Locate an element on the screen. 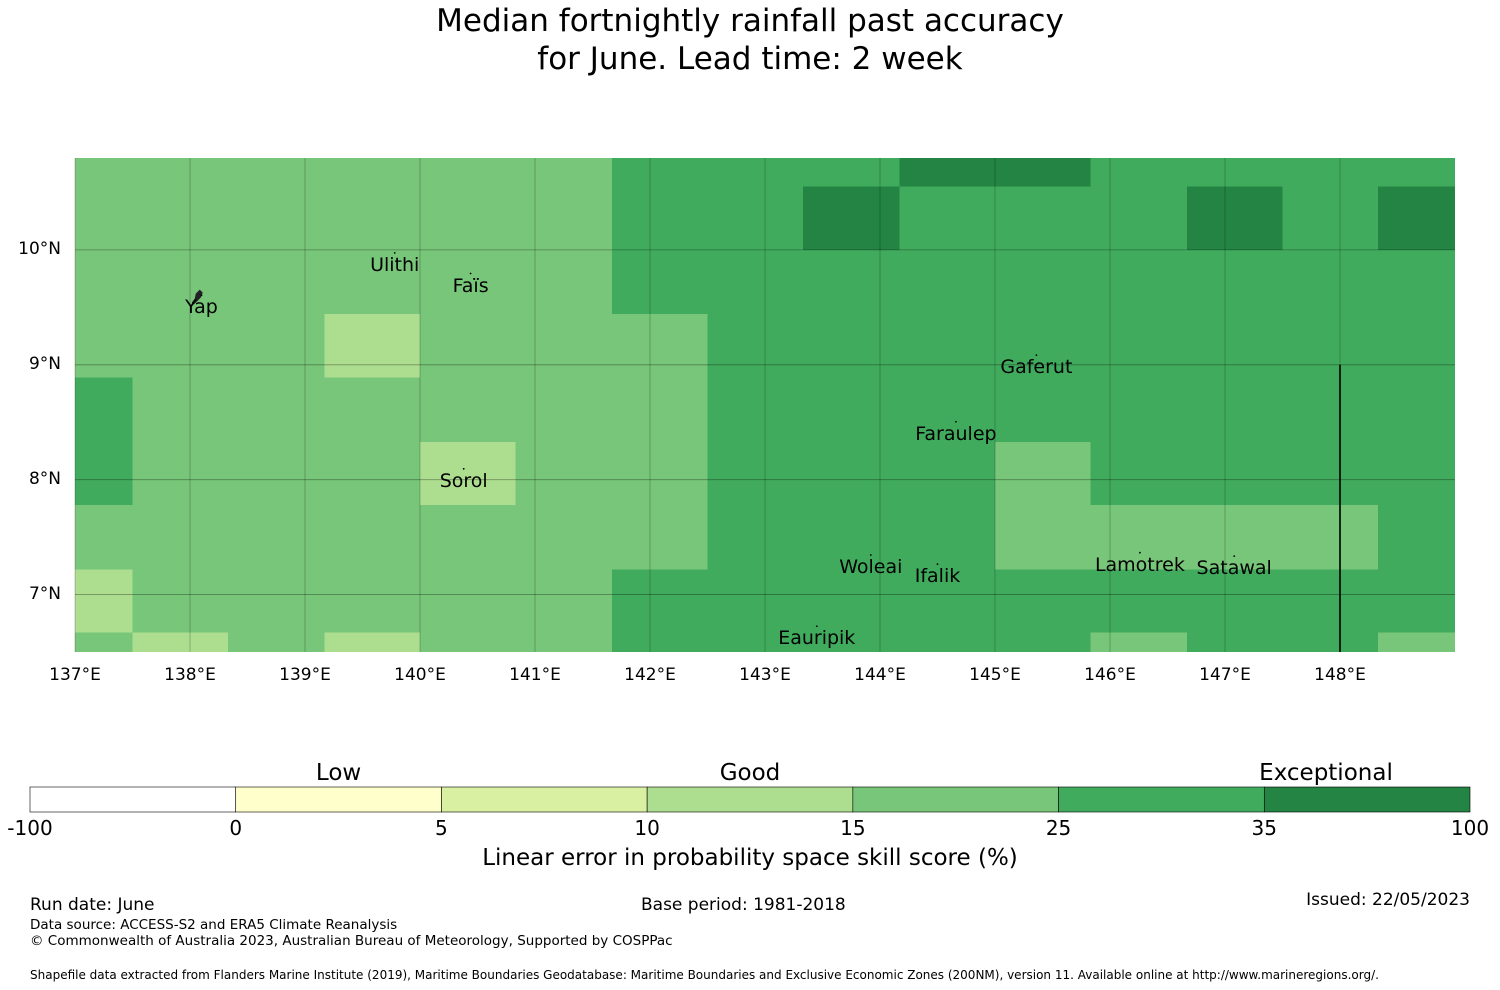 This screenshot has width=1500, height=990. place-label: Ifalik is located at coordinates (937, 576).